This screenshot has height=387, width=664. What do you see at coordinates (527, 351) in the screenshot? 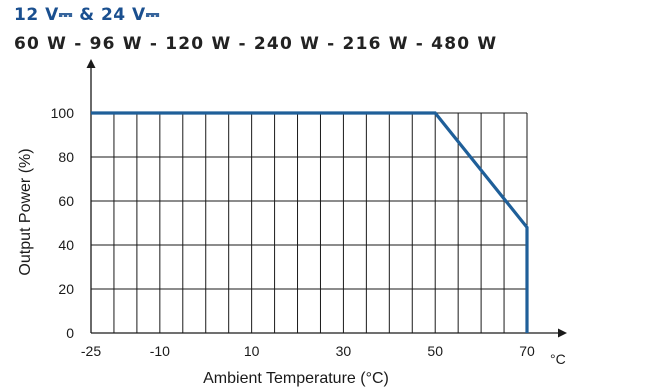
I see `x-tick-label: 70` at bounding box center [527, 351].